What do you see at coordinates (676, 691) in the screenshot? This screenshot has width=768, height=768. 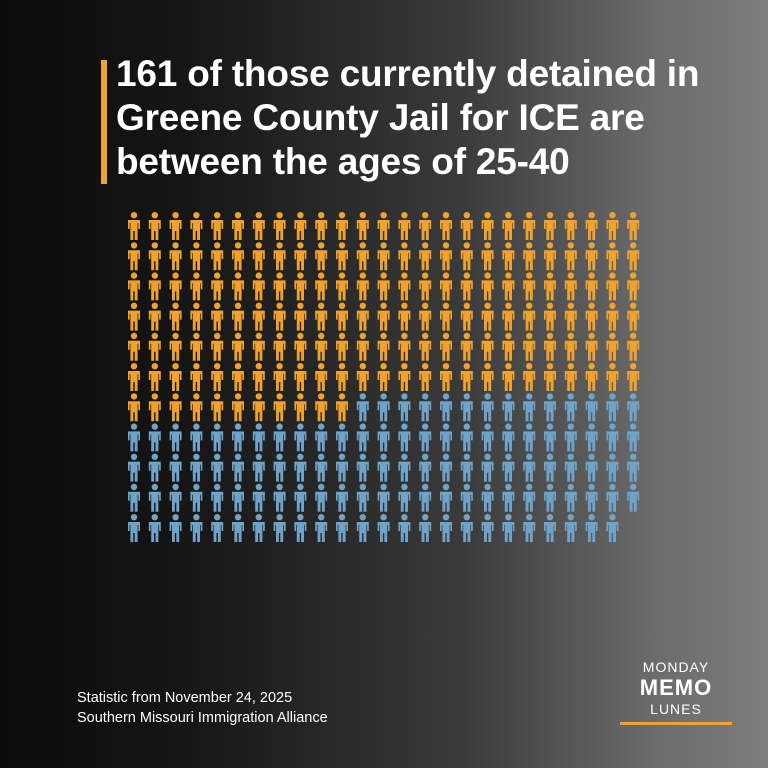 I see `monday-memo-logo: MONDAY MEMO LUNES` at bounding box center [676, 691].